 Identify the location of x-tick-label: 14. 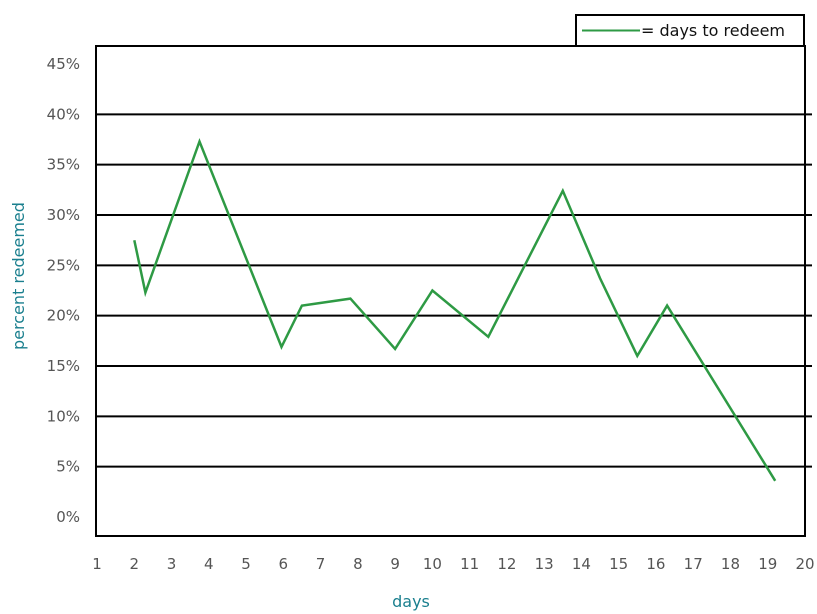
(581, 564).